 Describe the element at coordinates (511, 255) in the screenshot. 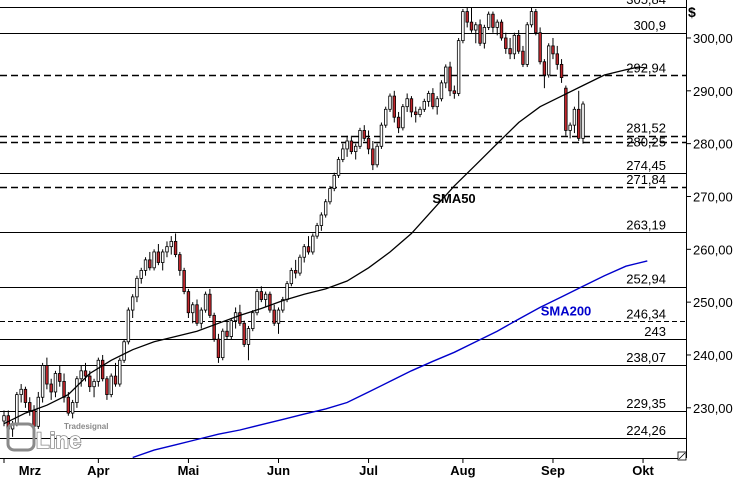

I see `series-annotations: SMA50 SMA200` at that location.